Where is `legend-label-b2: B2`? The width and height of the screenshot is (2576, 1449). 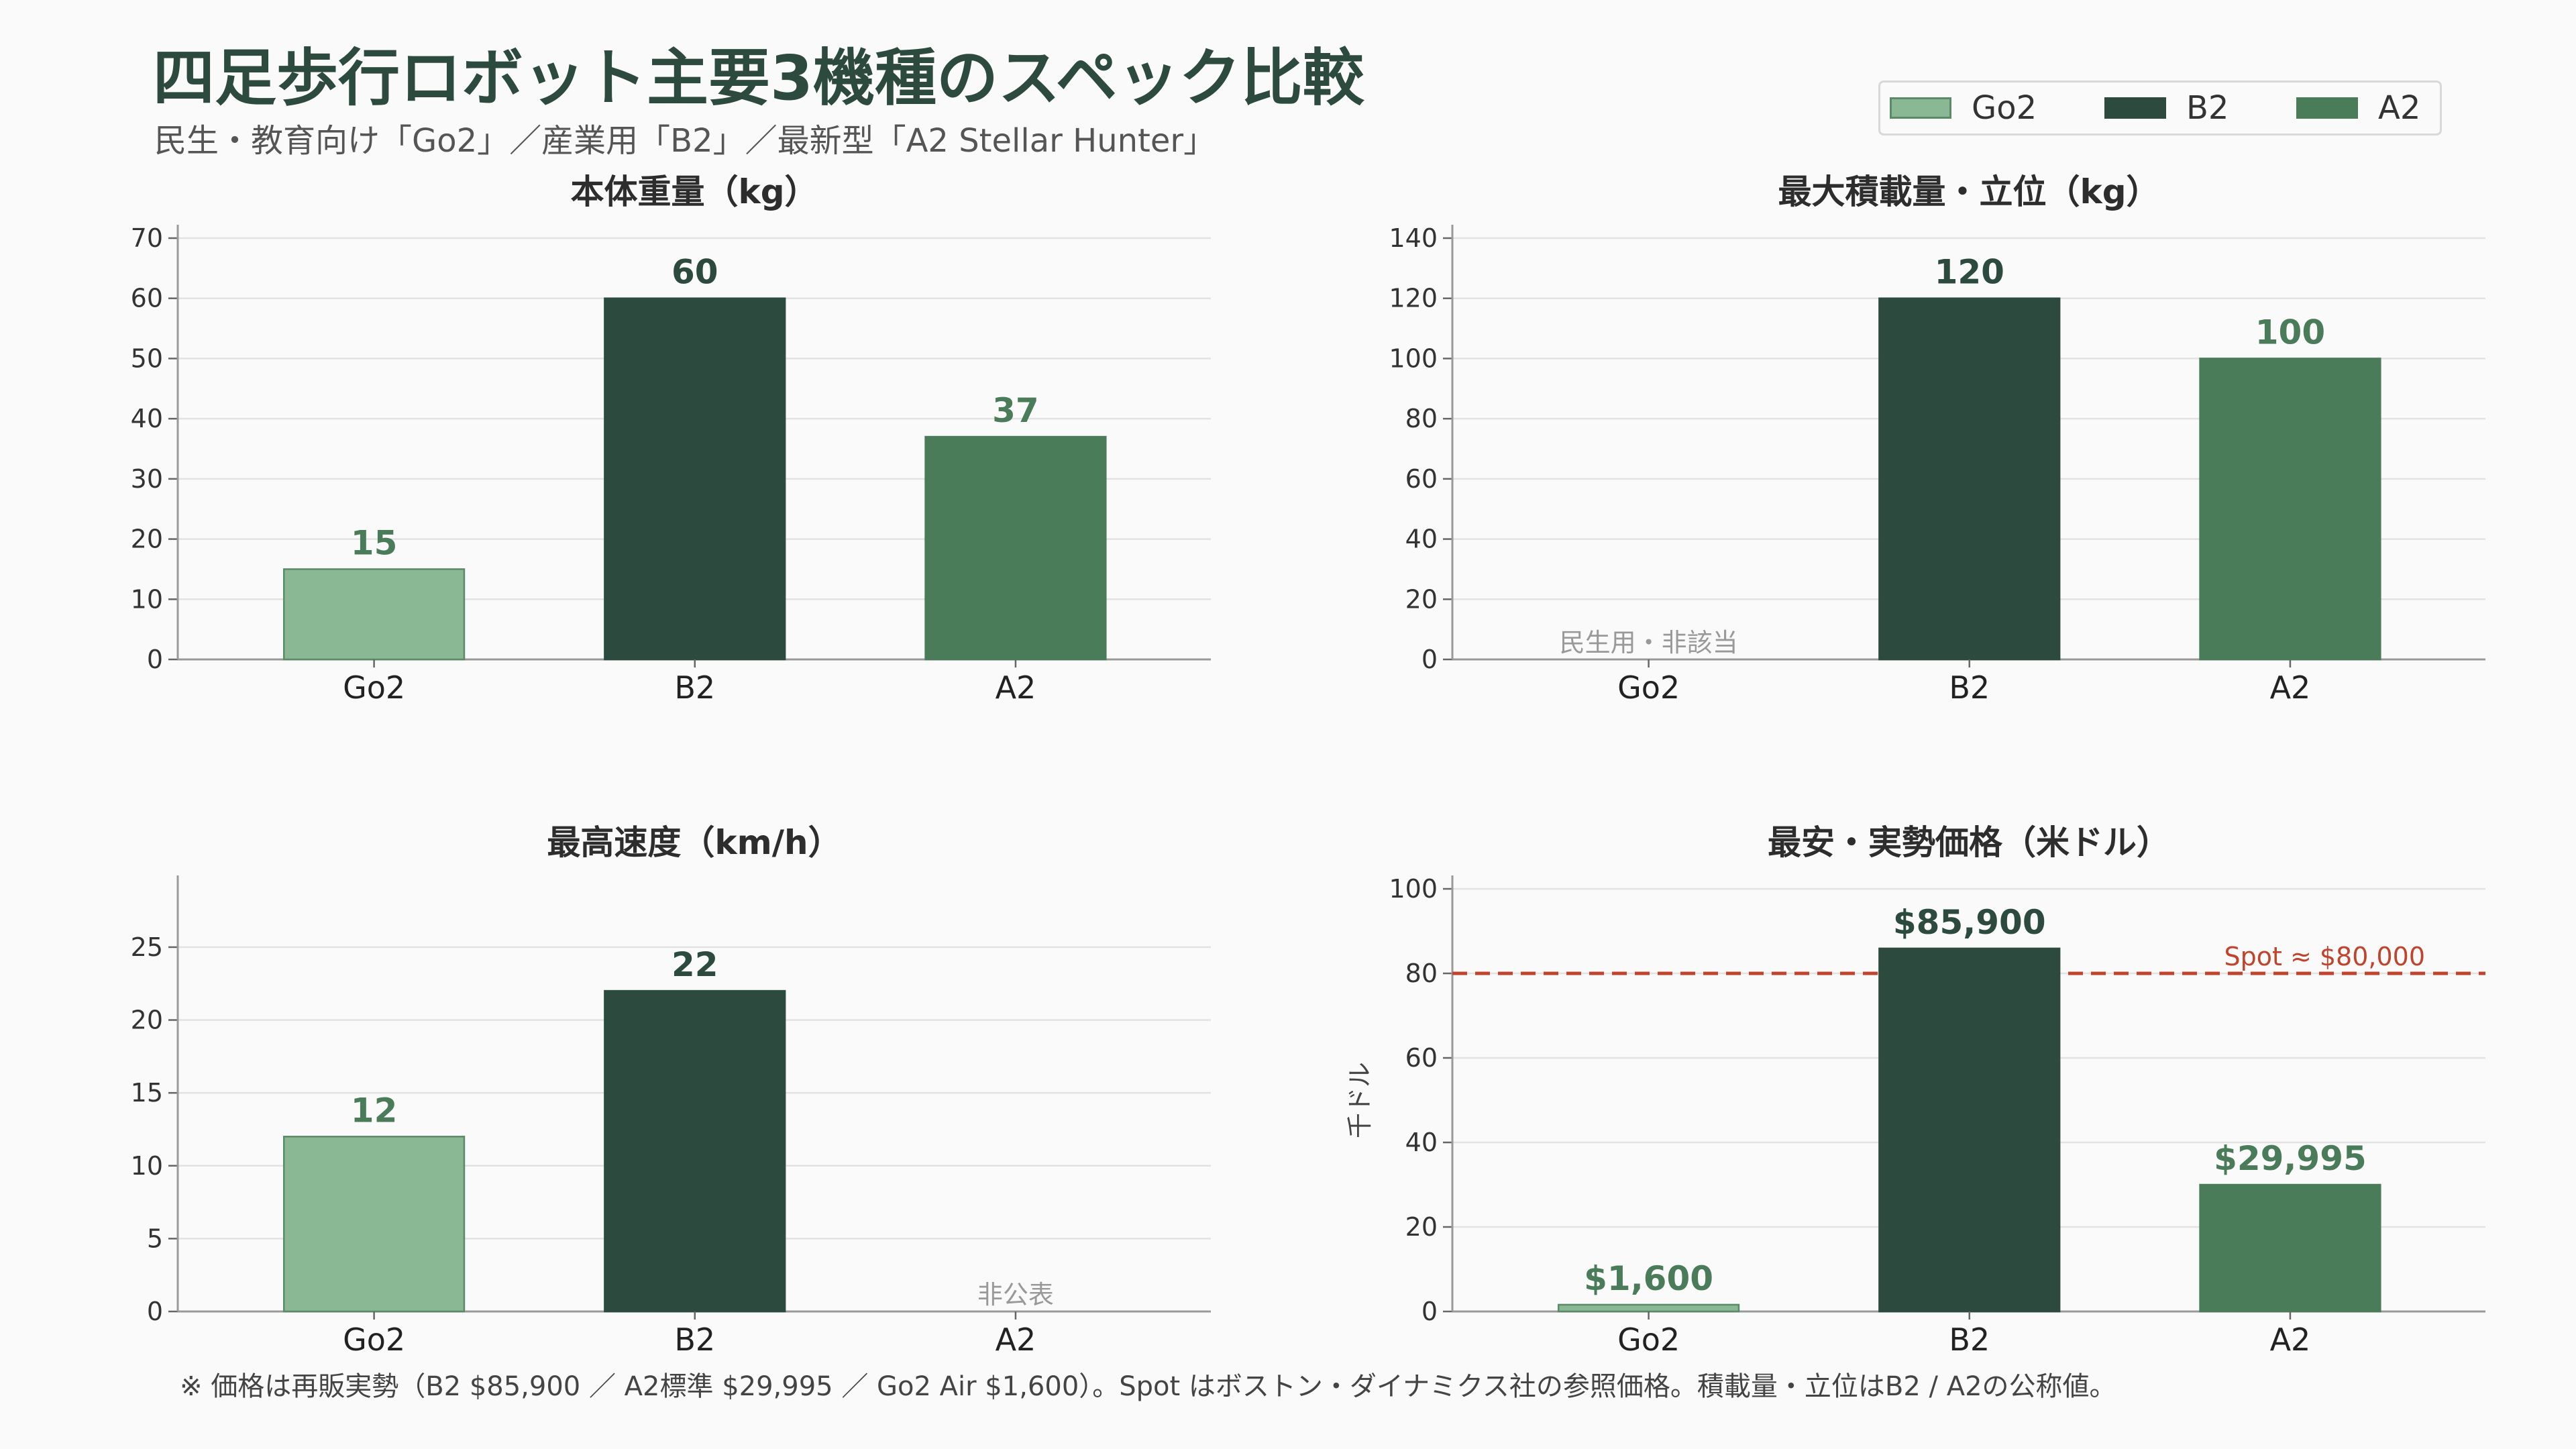 legend-label-b2: B2 is located at coordinates (2207, 108).